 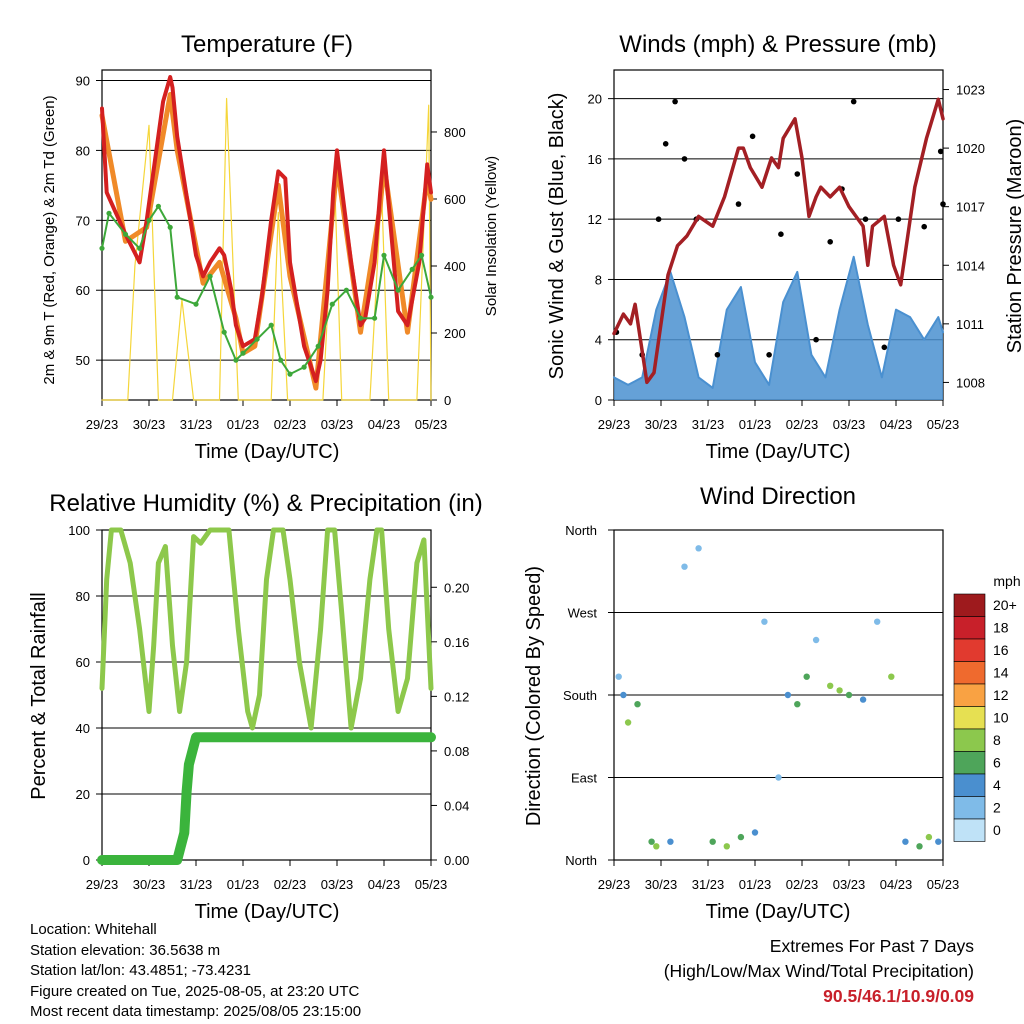 I want to click on y-tick-label: 50, so click(x=83, y=360).